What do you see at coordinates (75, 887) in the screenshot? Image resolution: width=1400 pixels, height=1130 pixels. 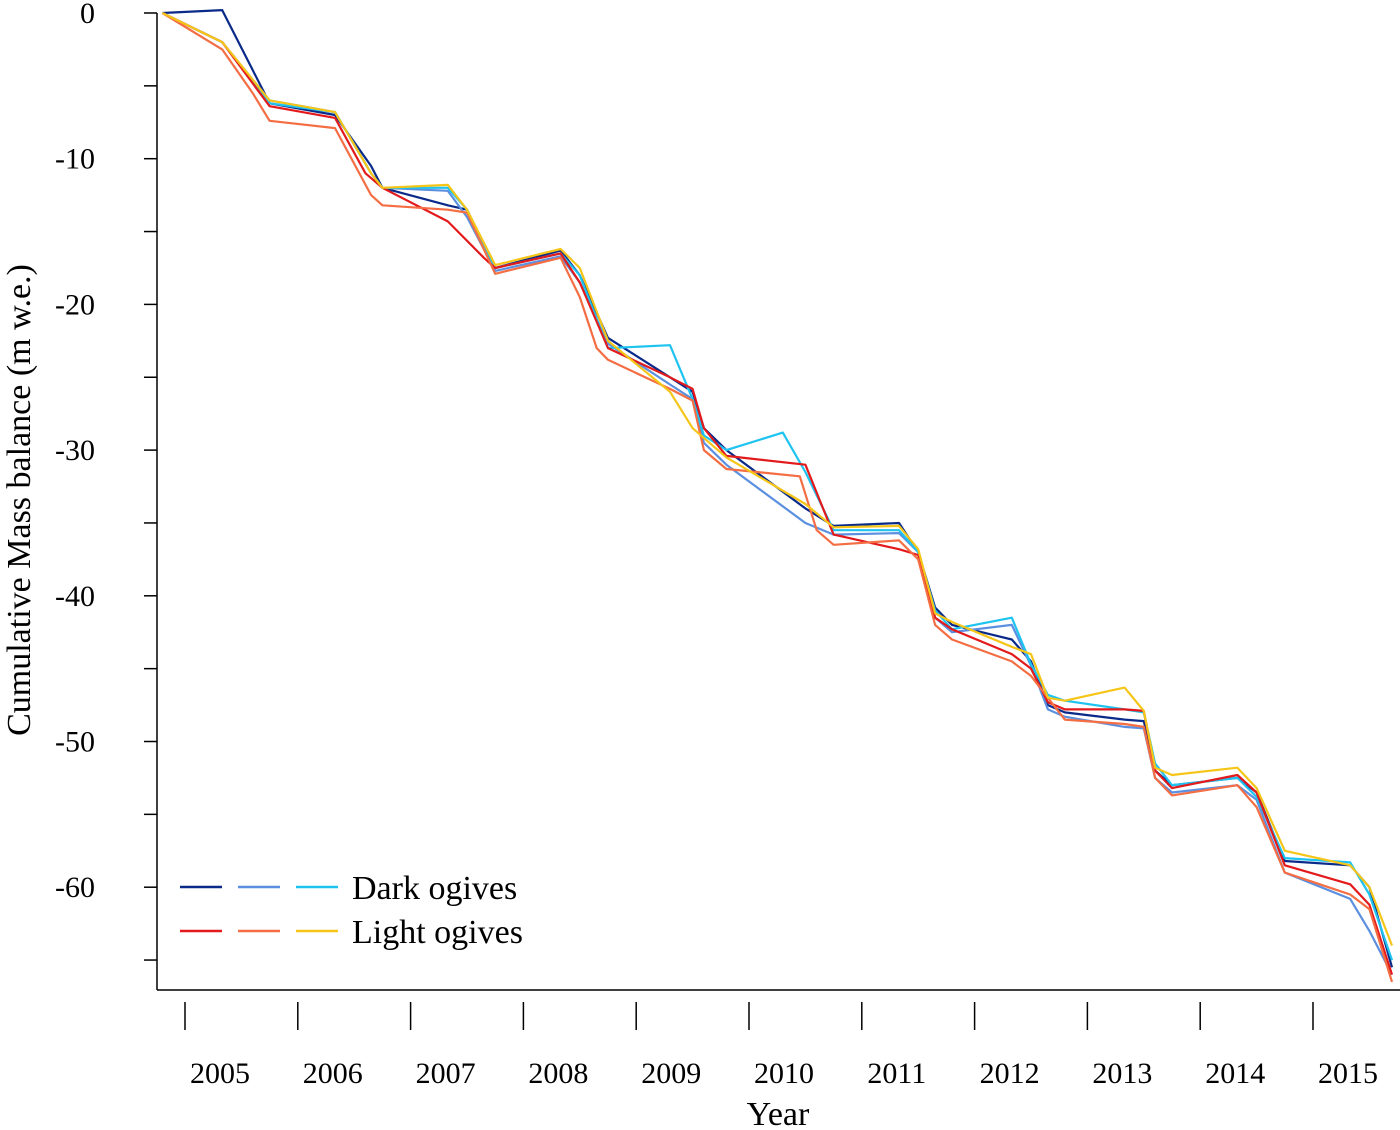 I see `y-tick-label: -60` at bounding box center [75, 887].